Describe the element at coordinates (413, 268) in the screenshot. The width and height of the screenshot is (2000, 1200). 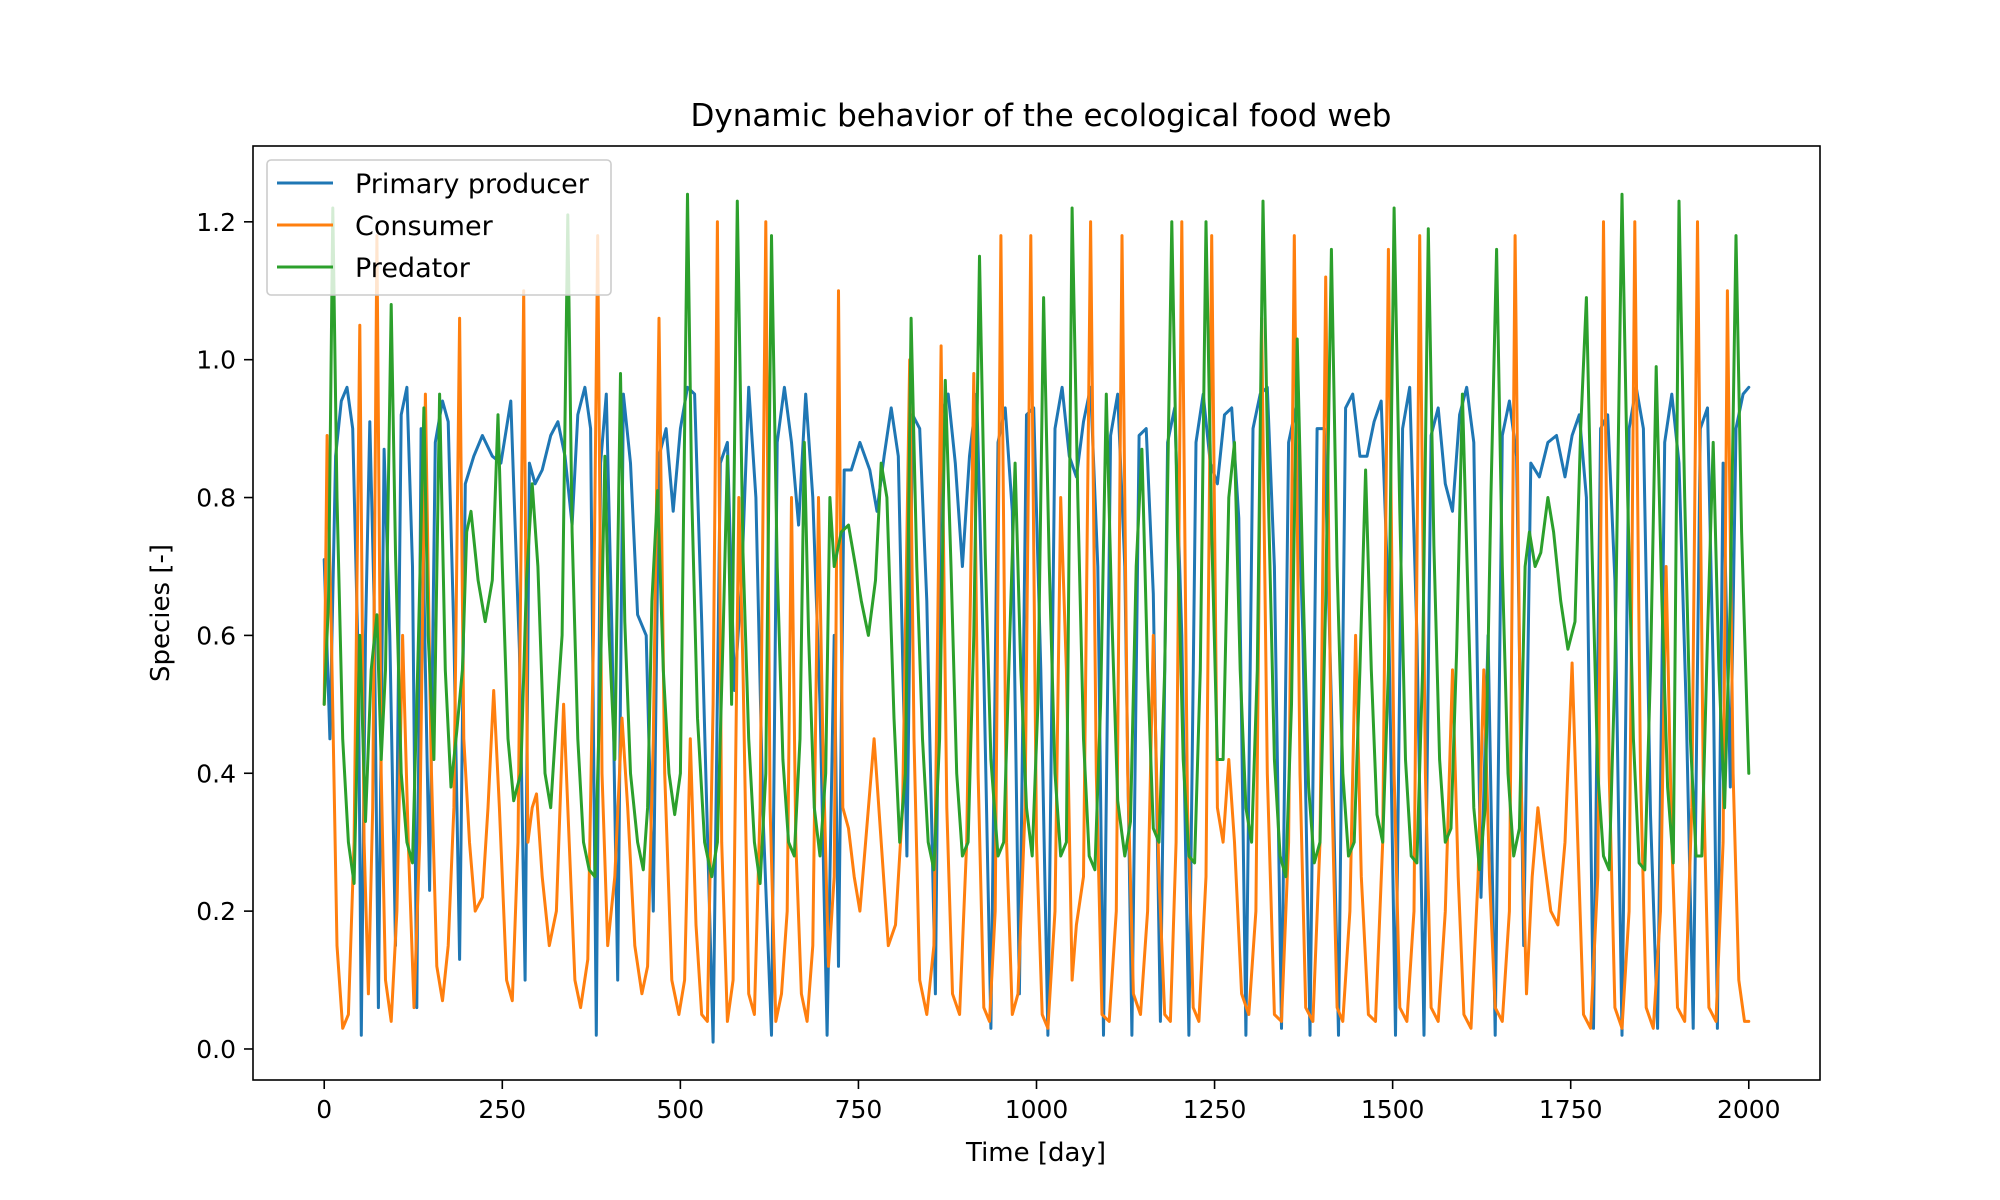
I see `legend-label: Predator` at that location.